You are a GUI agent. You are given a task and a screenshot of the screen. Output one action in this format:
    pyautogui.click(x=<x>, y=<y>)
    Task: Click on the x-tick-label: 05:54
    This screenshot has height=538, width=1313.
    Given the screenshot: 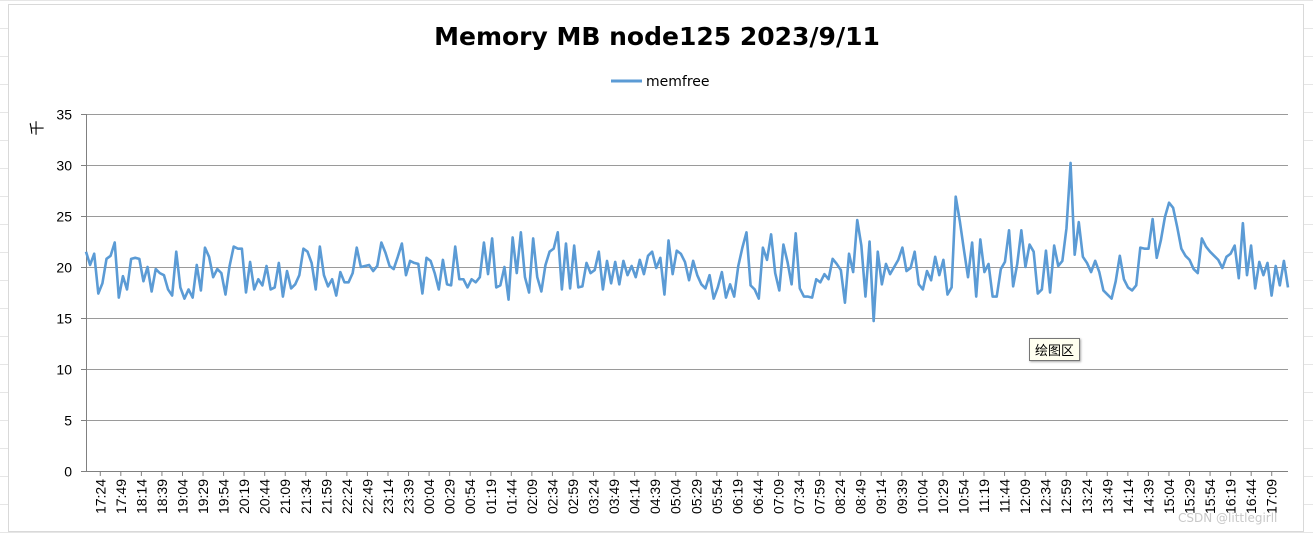 What is the action you would take?
    pyautogui.click(x=717, y=496)
    